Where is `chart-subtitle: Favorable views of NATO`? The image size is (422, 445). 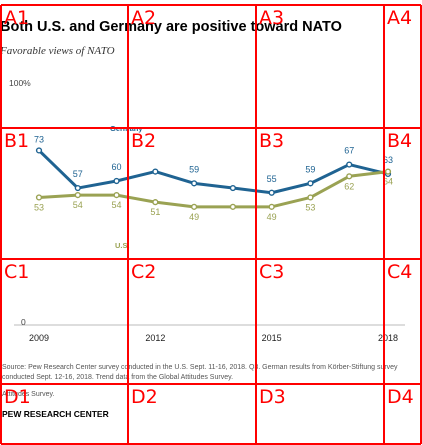 chart-subtitle: Favorable views of NATO is located at coordinates (57, 51).